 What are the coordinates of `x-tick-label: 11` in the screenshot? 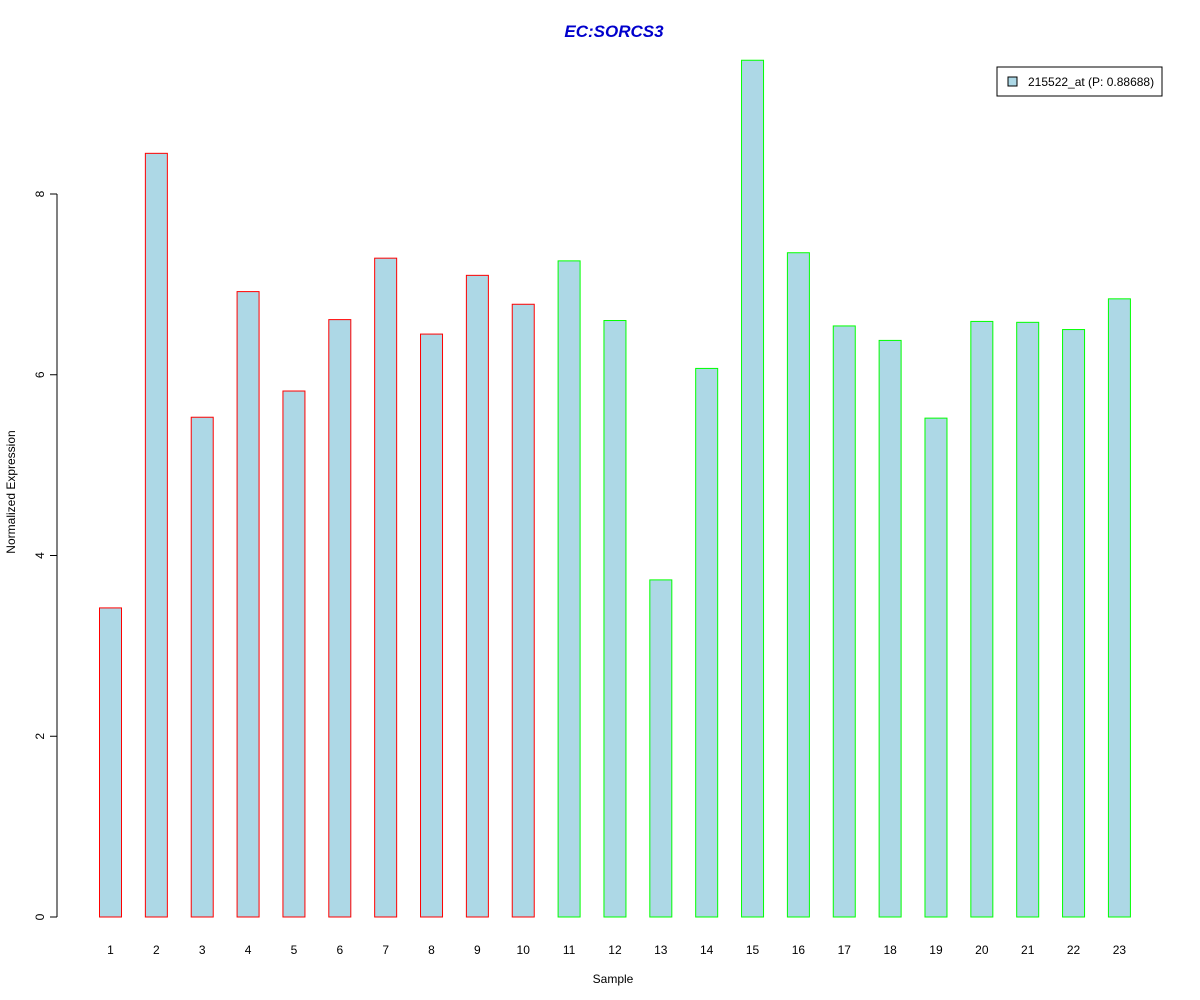 It's located at (569, 950).